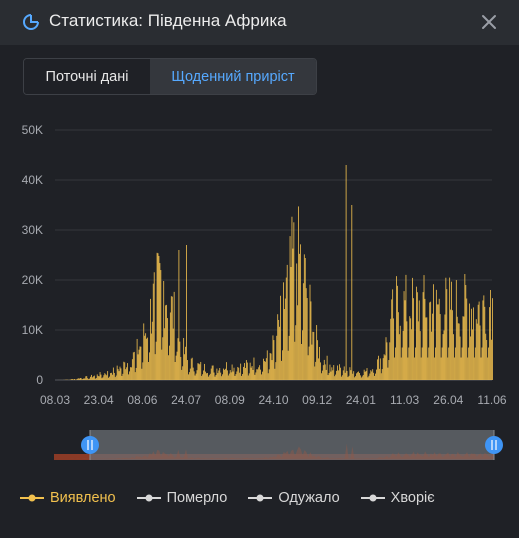 This screenshot has width=519, height=538. What do you see at coordinates (233, 76) in the screenshot?
I see `tab-daily-growth: Щоденний приріст` at bounding box center [233, 76].